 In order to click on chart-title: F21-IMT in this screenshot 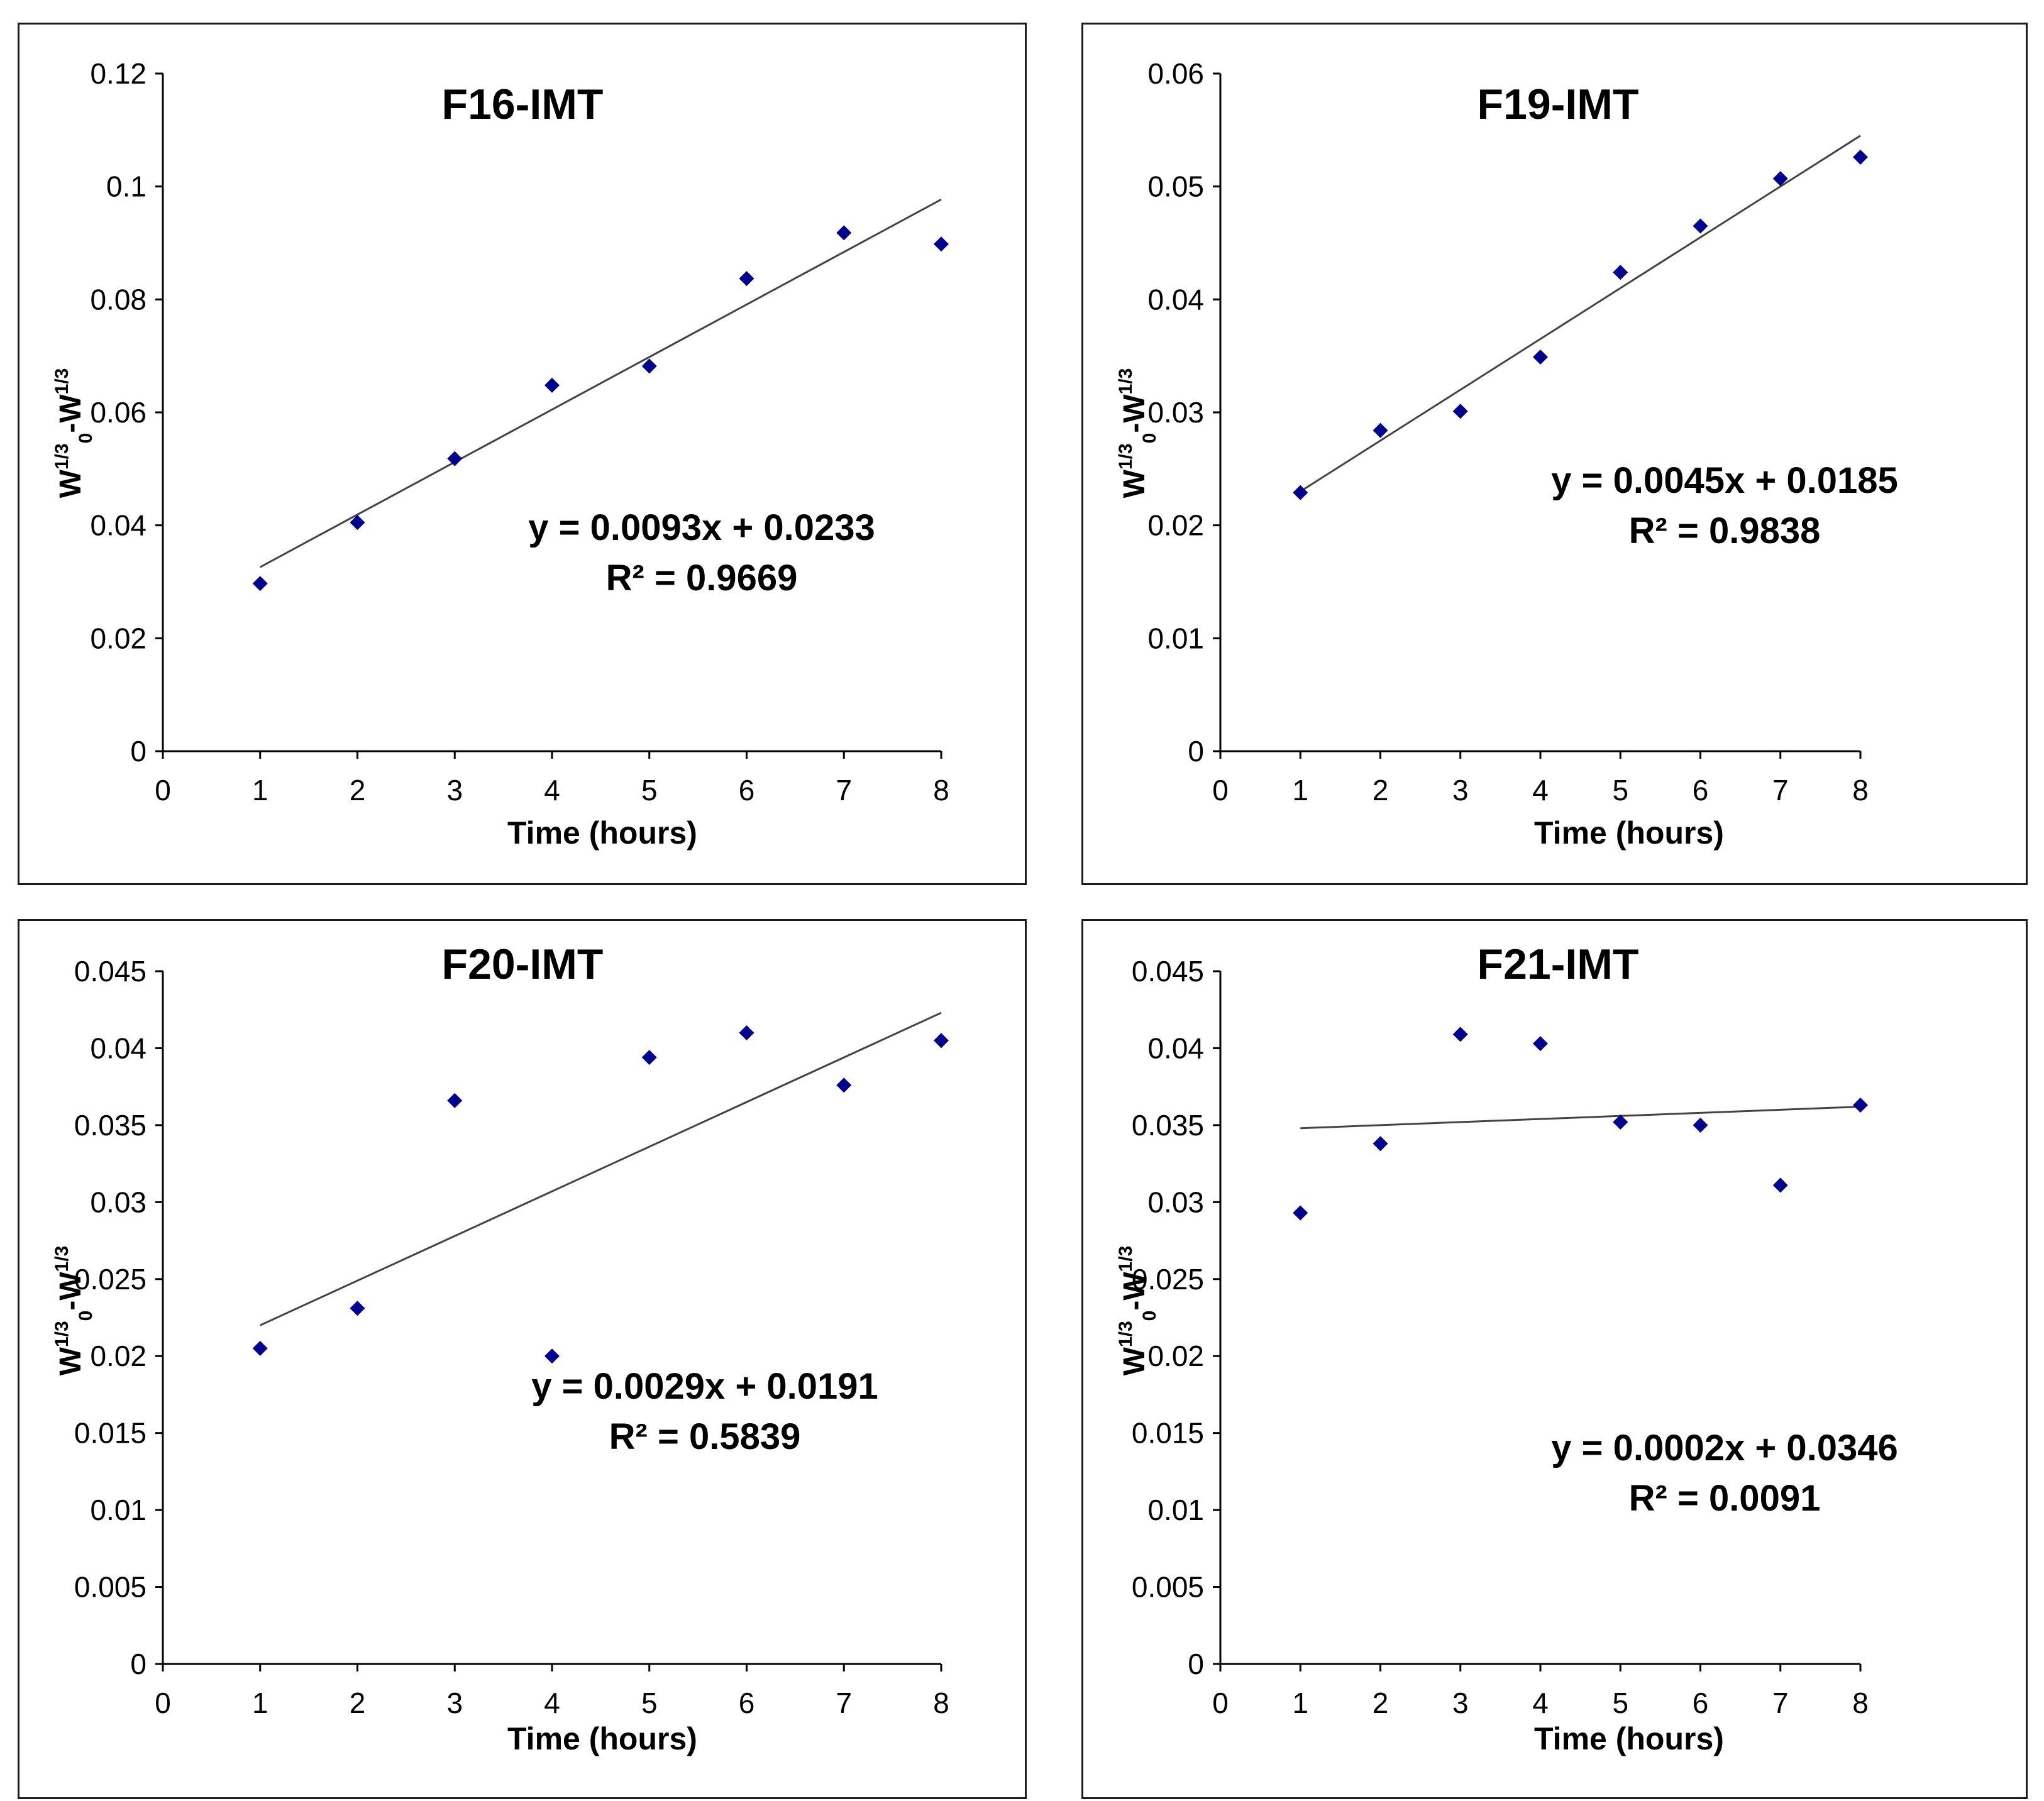, I will do `click(1558, 964)`.